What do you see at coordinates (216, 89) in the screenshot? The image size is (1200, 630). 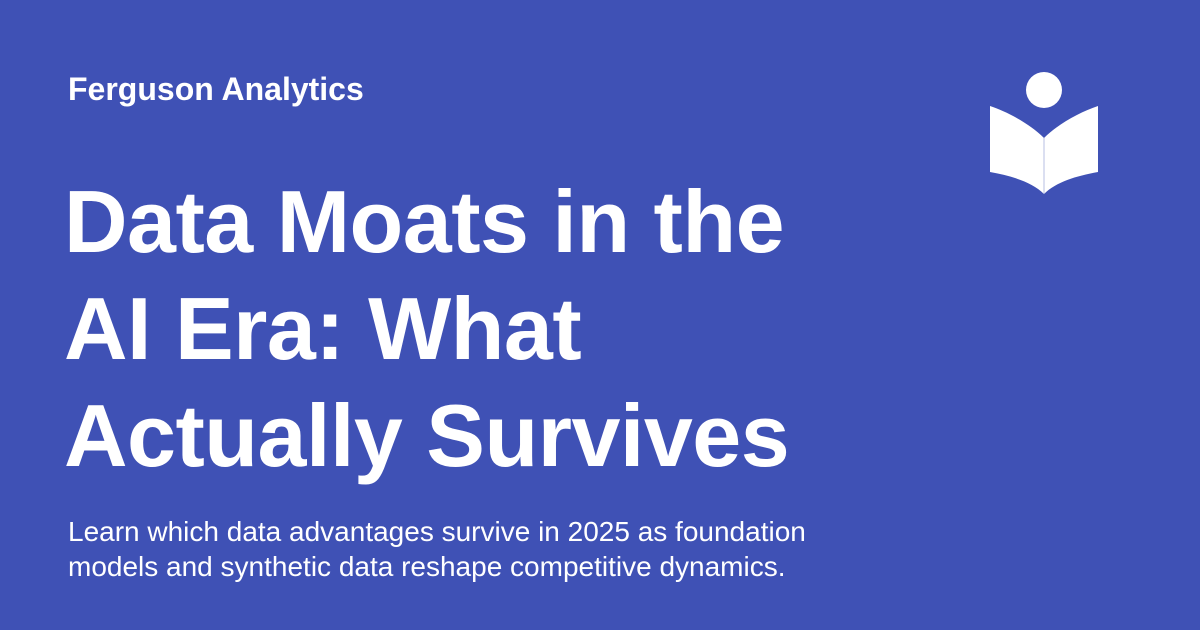 I see `brand-name: Ferguson Analytics` at bounding box center [216, 89].